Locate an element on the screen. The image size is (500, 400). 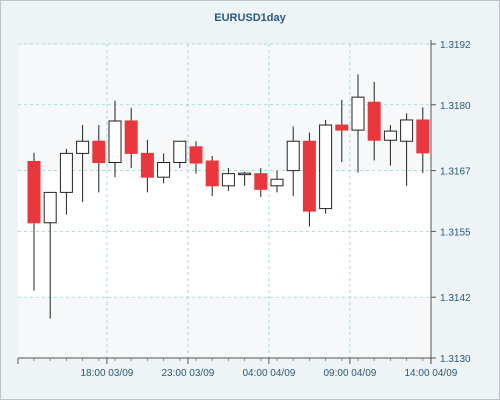
y-tick-label: 1.3155 is located at coordinates (455, 232).